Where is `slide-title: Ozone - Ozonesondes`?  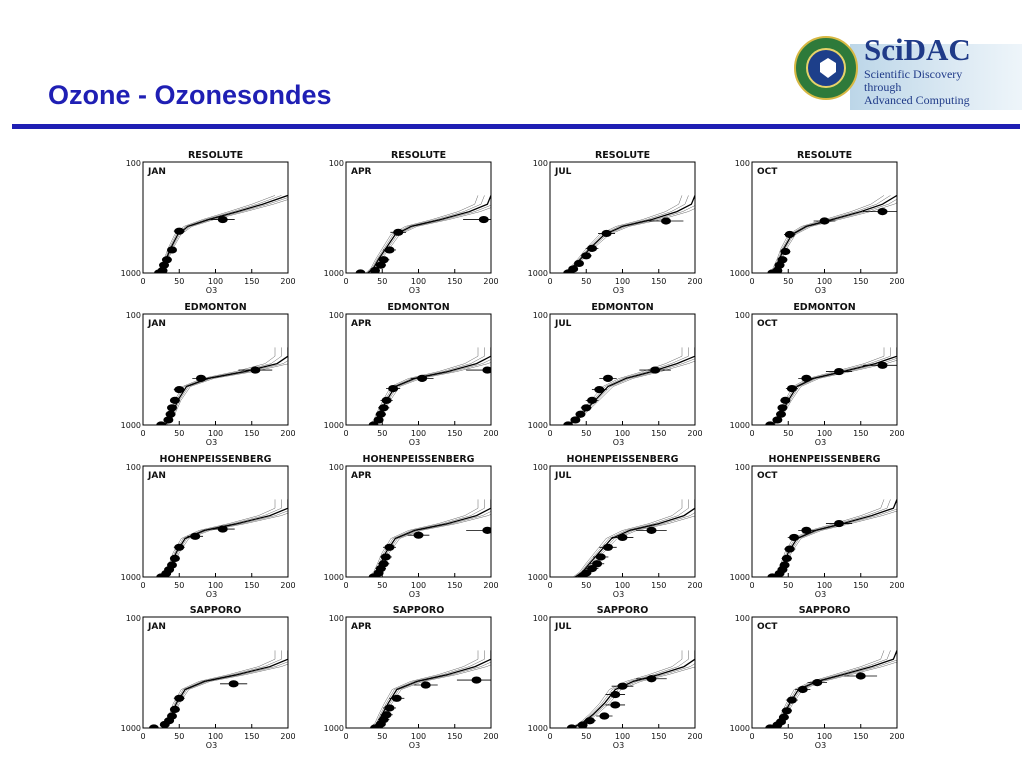
slide-title: Ozone - Ozonesondes is located at coordinates (190, 95).